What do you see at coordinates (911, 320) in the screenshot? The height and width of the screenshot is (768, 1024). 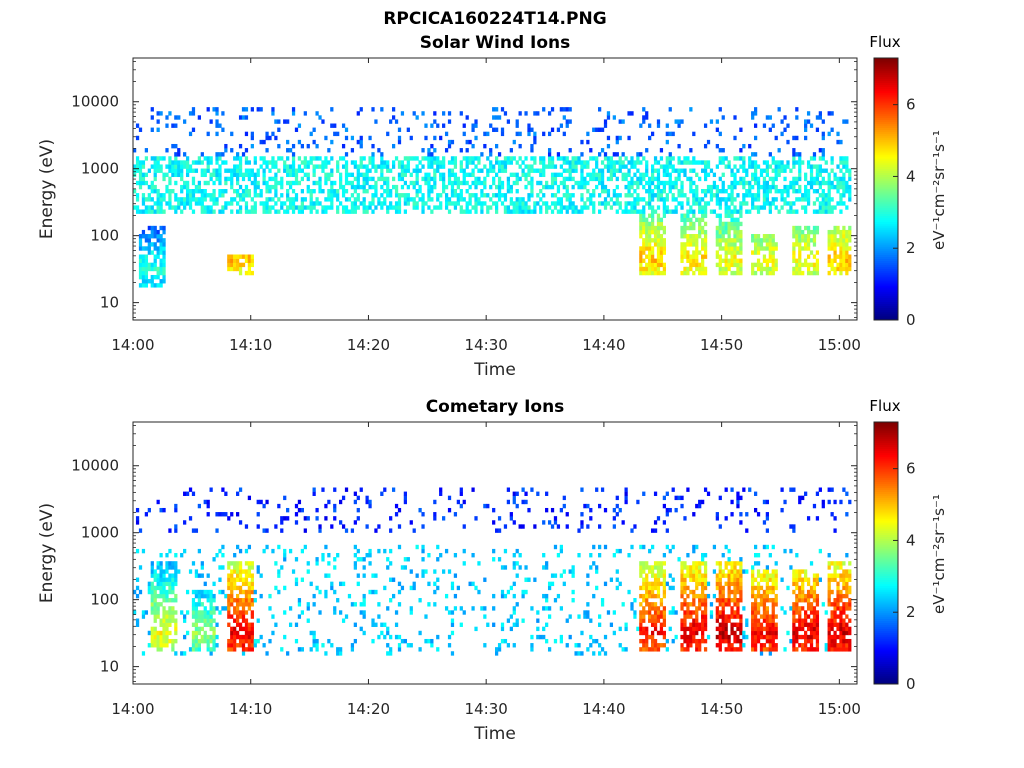 I see `colorbar-tick-label: 0` at bounding box center [911, 320].